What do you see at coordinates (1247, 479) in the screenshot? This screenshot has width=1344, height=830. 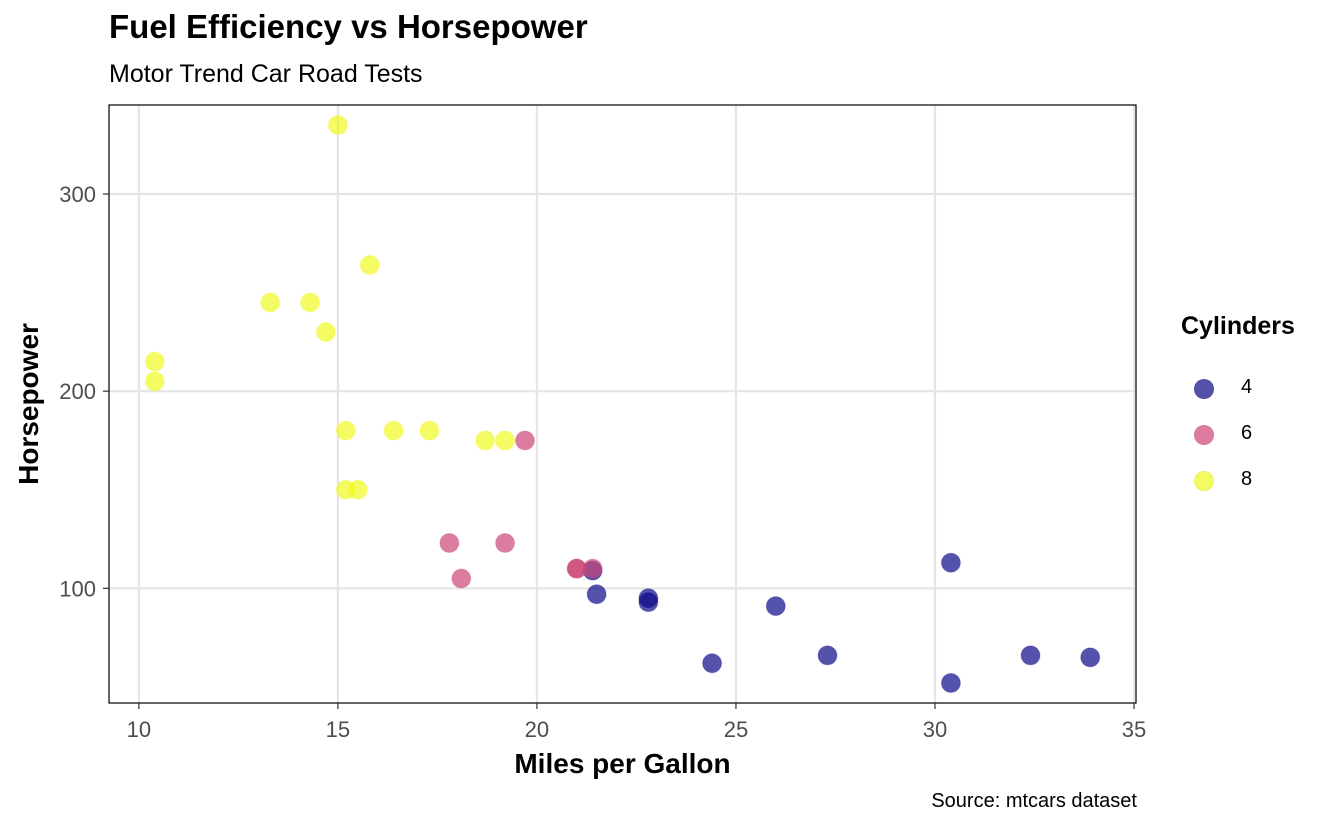 I see `legend-label-8: 8` at bounding box center [1247, 479].